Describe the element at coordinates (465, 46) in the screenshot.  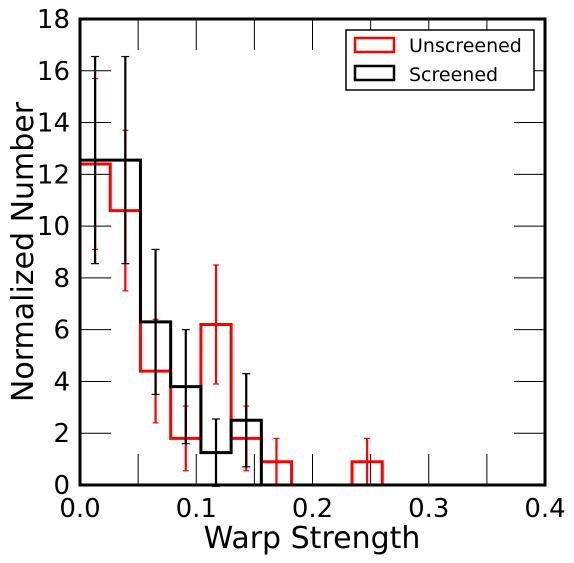
I see `legend-label-unscreened: Unscreened` at that location.